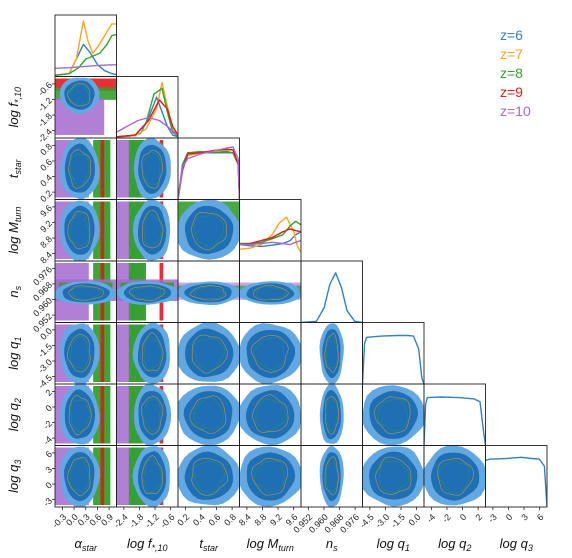 This screenshot has height=558, width=572. Describe the element at coordinates (511, 92) in the screenshot. I see `legend-entry-z9: z=9` at that location.